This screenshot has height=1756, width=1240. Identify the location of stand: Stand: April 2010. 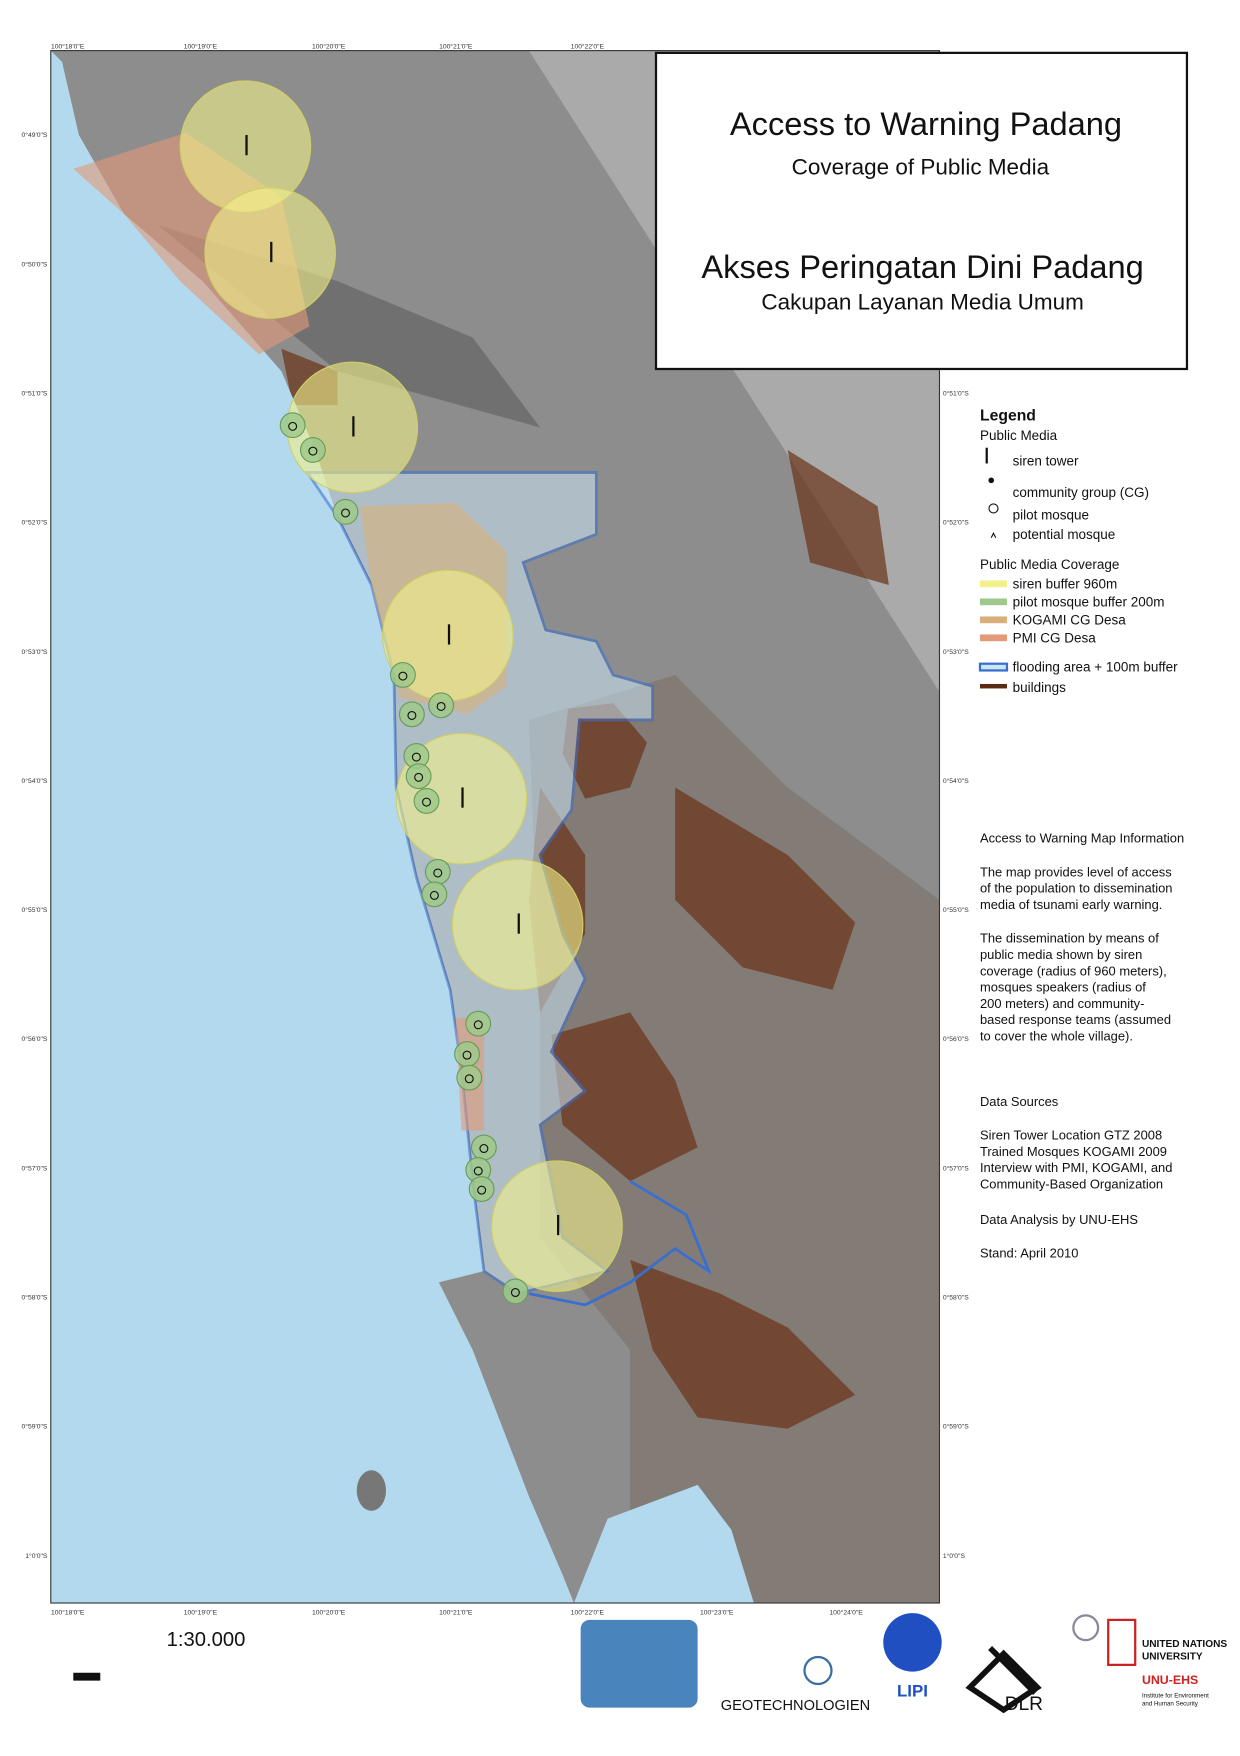
(1029, 1253).